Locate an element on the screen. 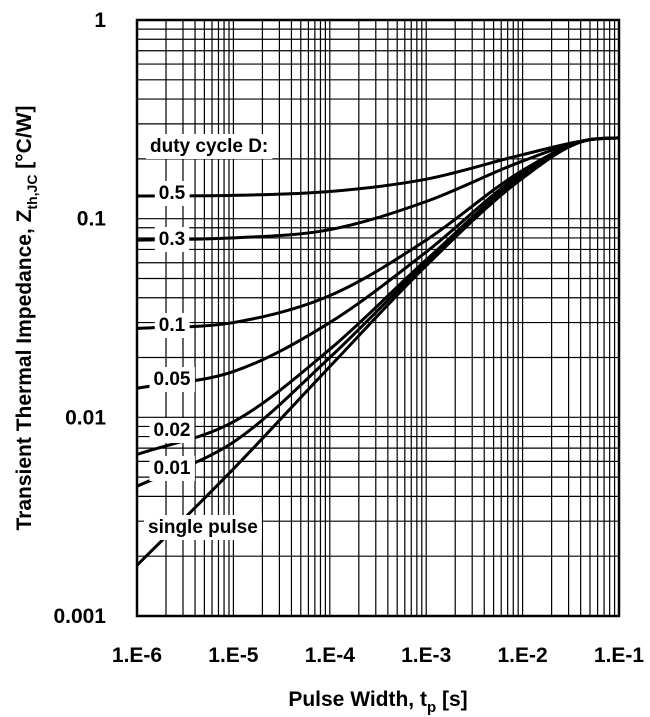 Image resolution: width=650 pixels, height=717 pixels. curve-label-group: 0.02 is located at coordinates (172, 430).